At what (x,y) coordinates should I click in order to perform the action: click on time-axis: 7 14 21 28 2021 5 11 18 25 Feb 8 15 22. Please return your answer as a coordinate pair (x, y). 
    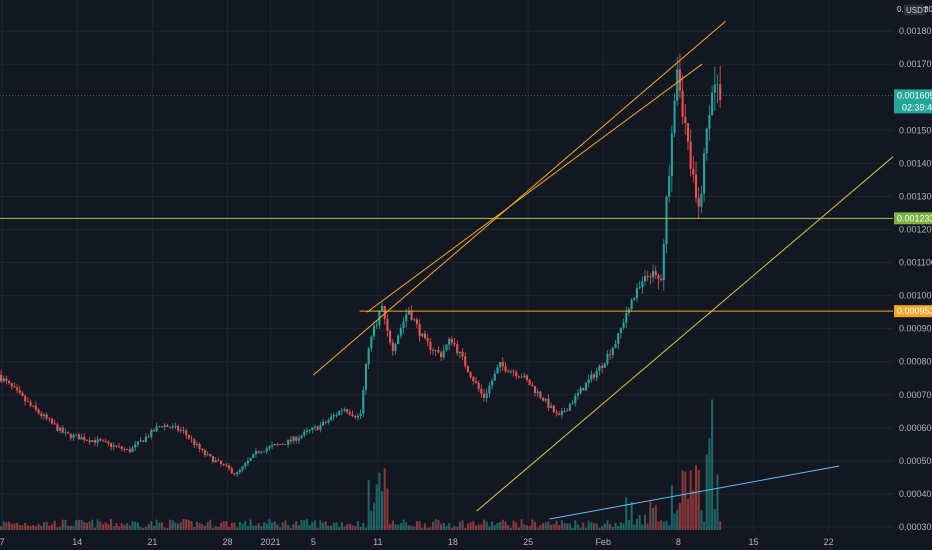
    Looking at the image, I should click on (417, 542).